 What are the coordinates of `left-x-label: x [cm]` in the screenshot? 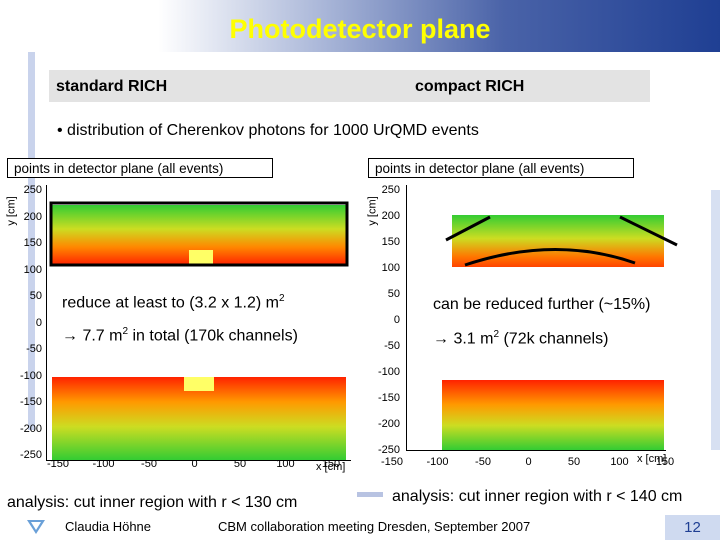 It's located at (331, 467).